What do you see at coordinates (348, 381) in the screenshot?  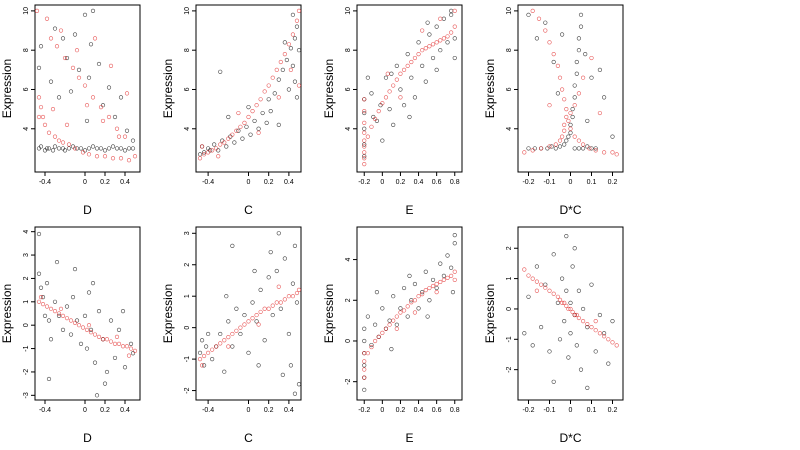 I see `y-tick-label: -2` at bounding box center [348, 381].